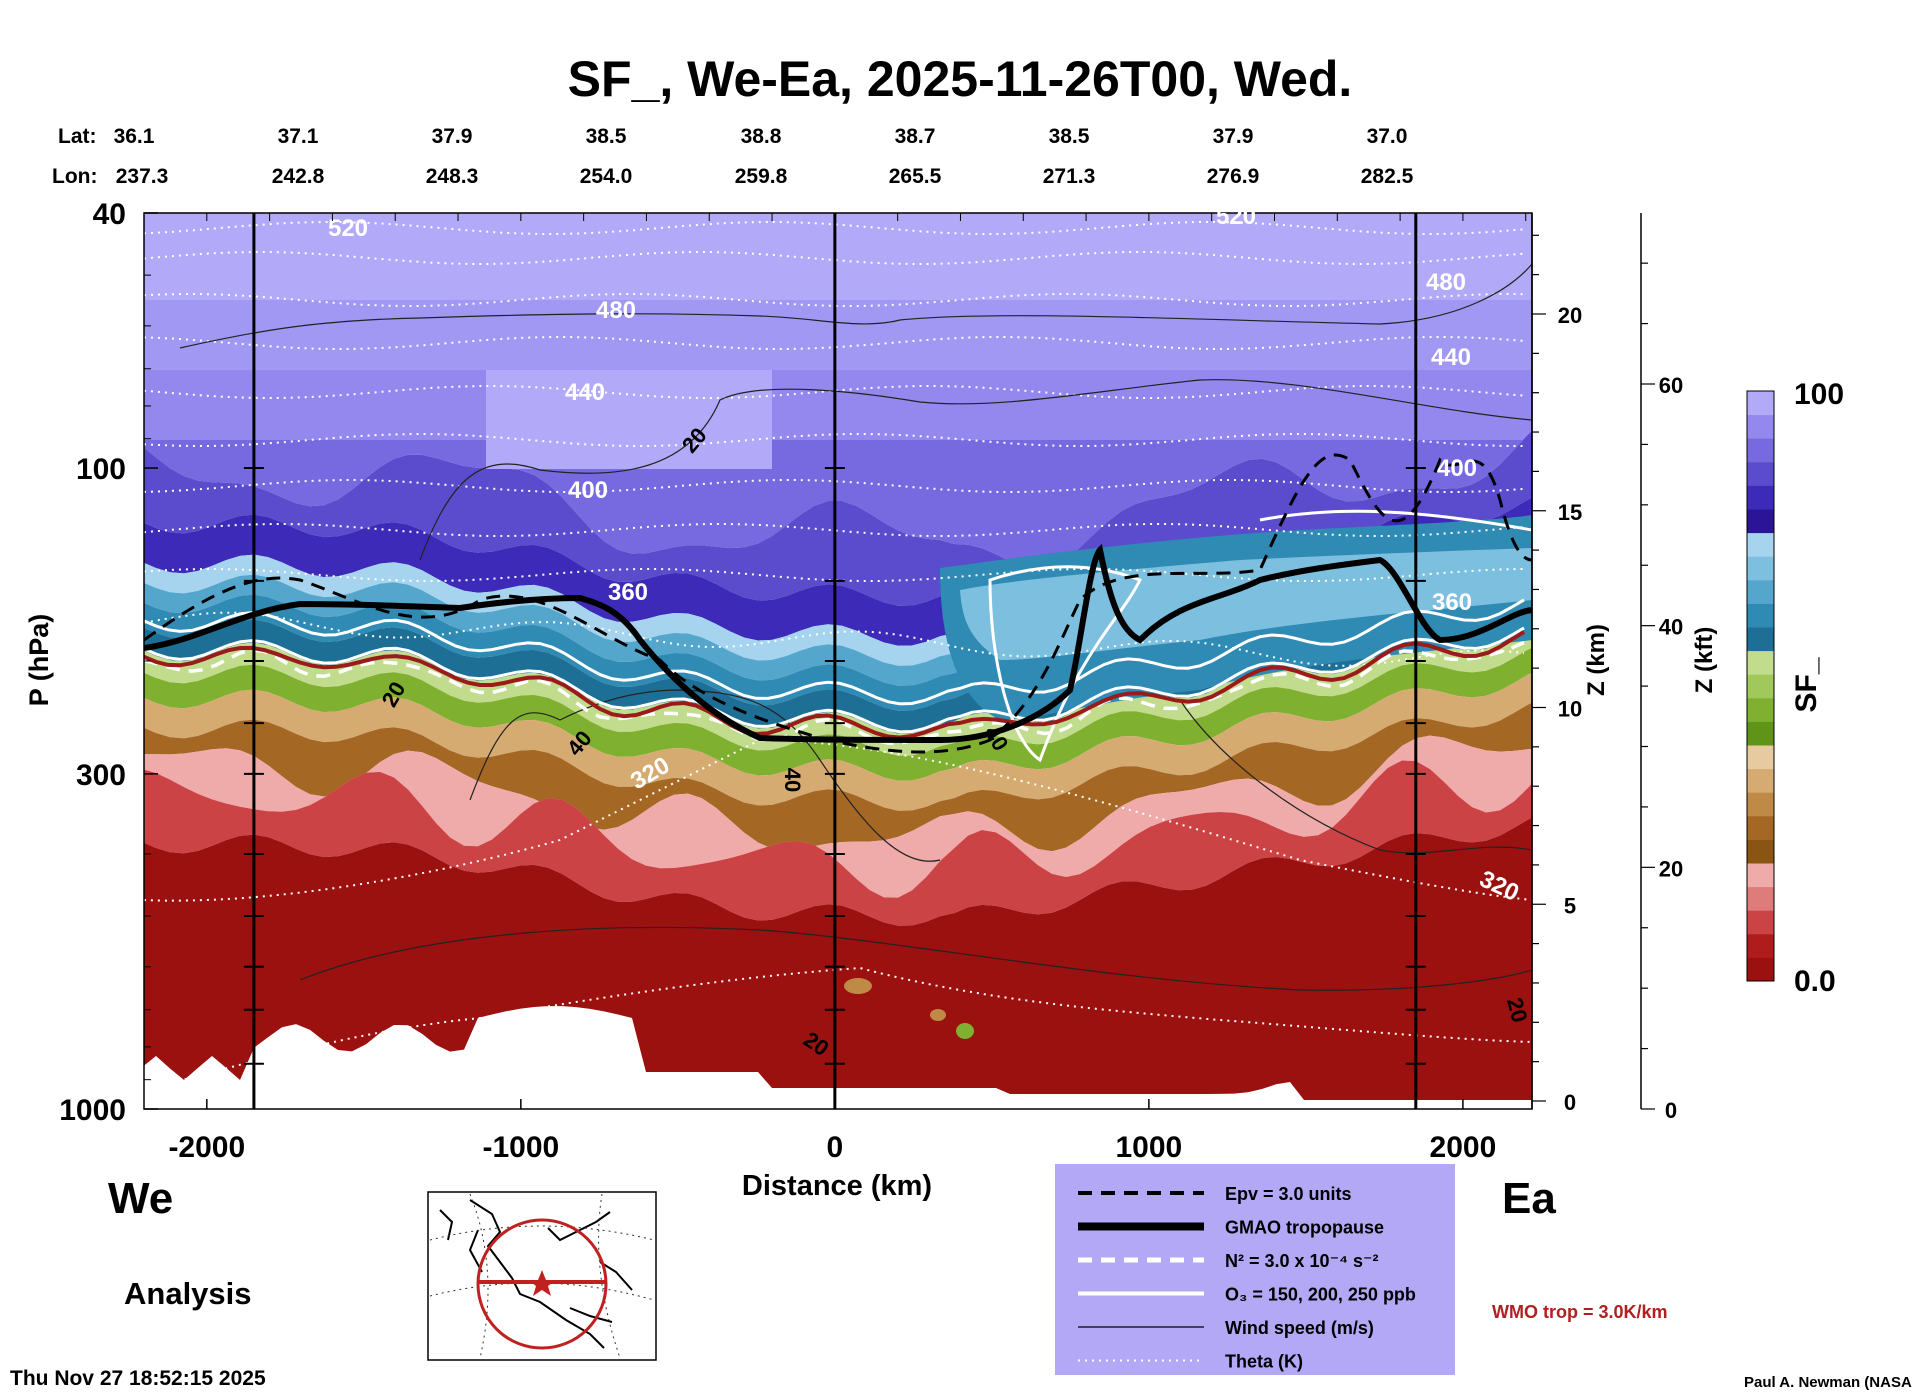 The image size is (1926, 1394). What do you see at coordinates (792, 780) in the screenshot?
I see `wind-label: 40` at bounding box center [792, 780].